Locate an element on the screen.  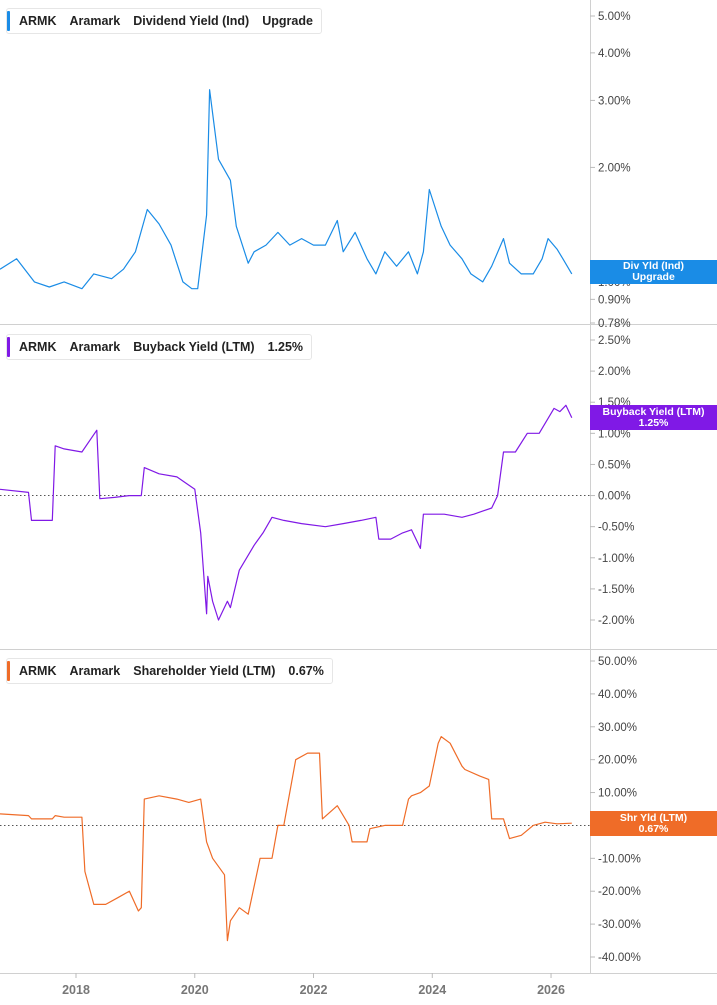
x-tick-label: 2024 is located at coordinates (432, 990).